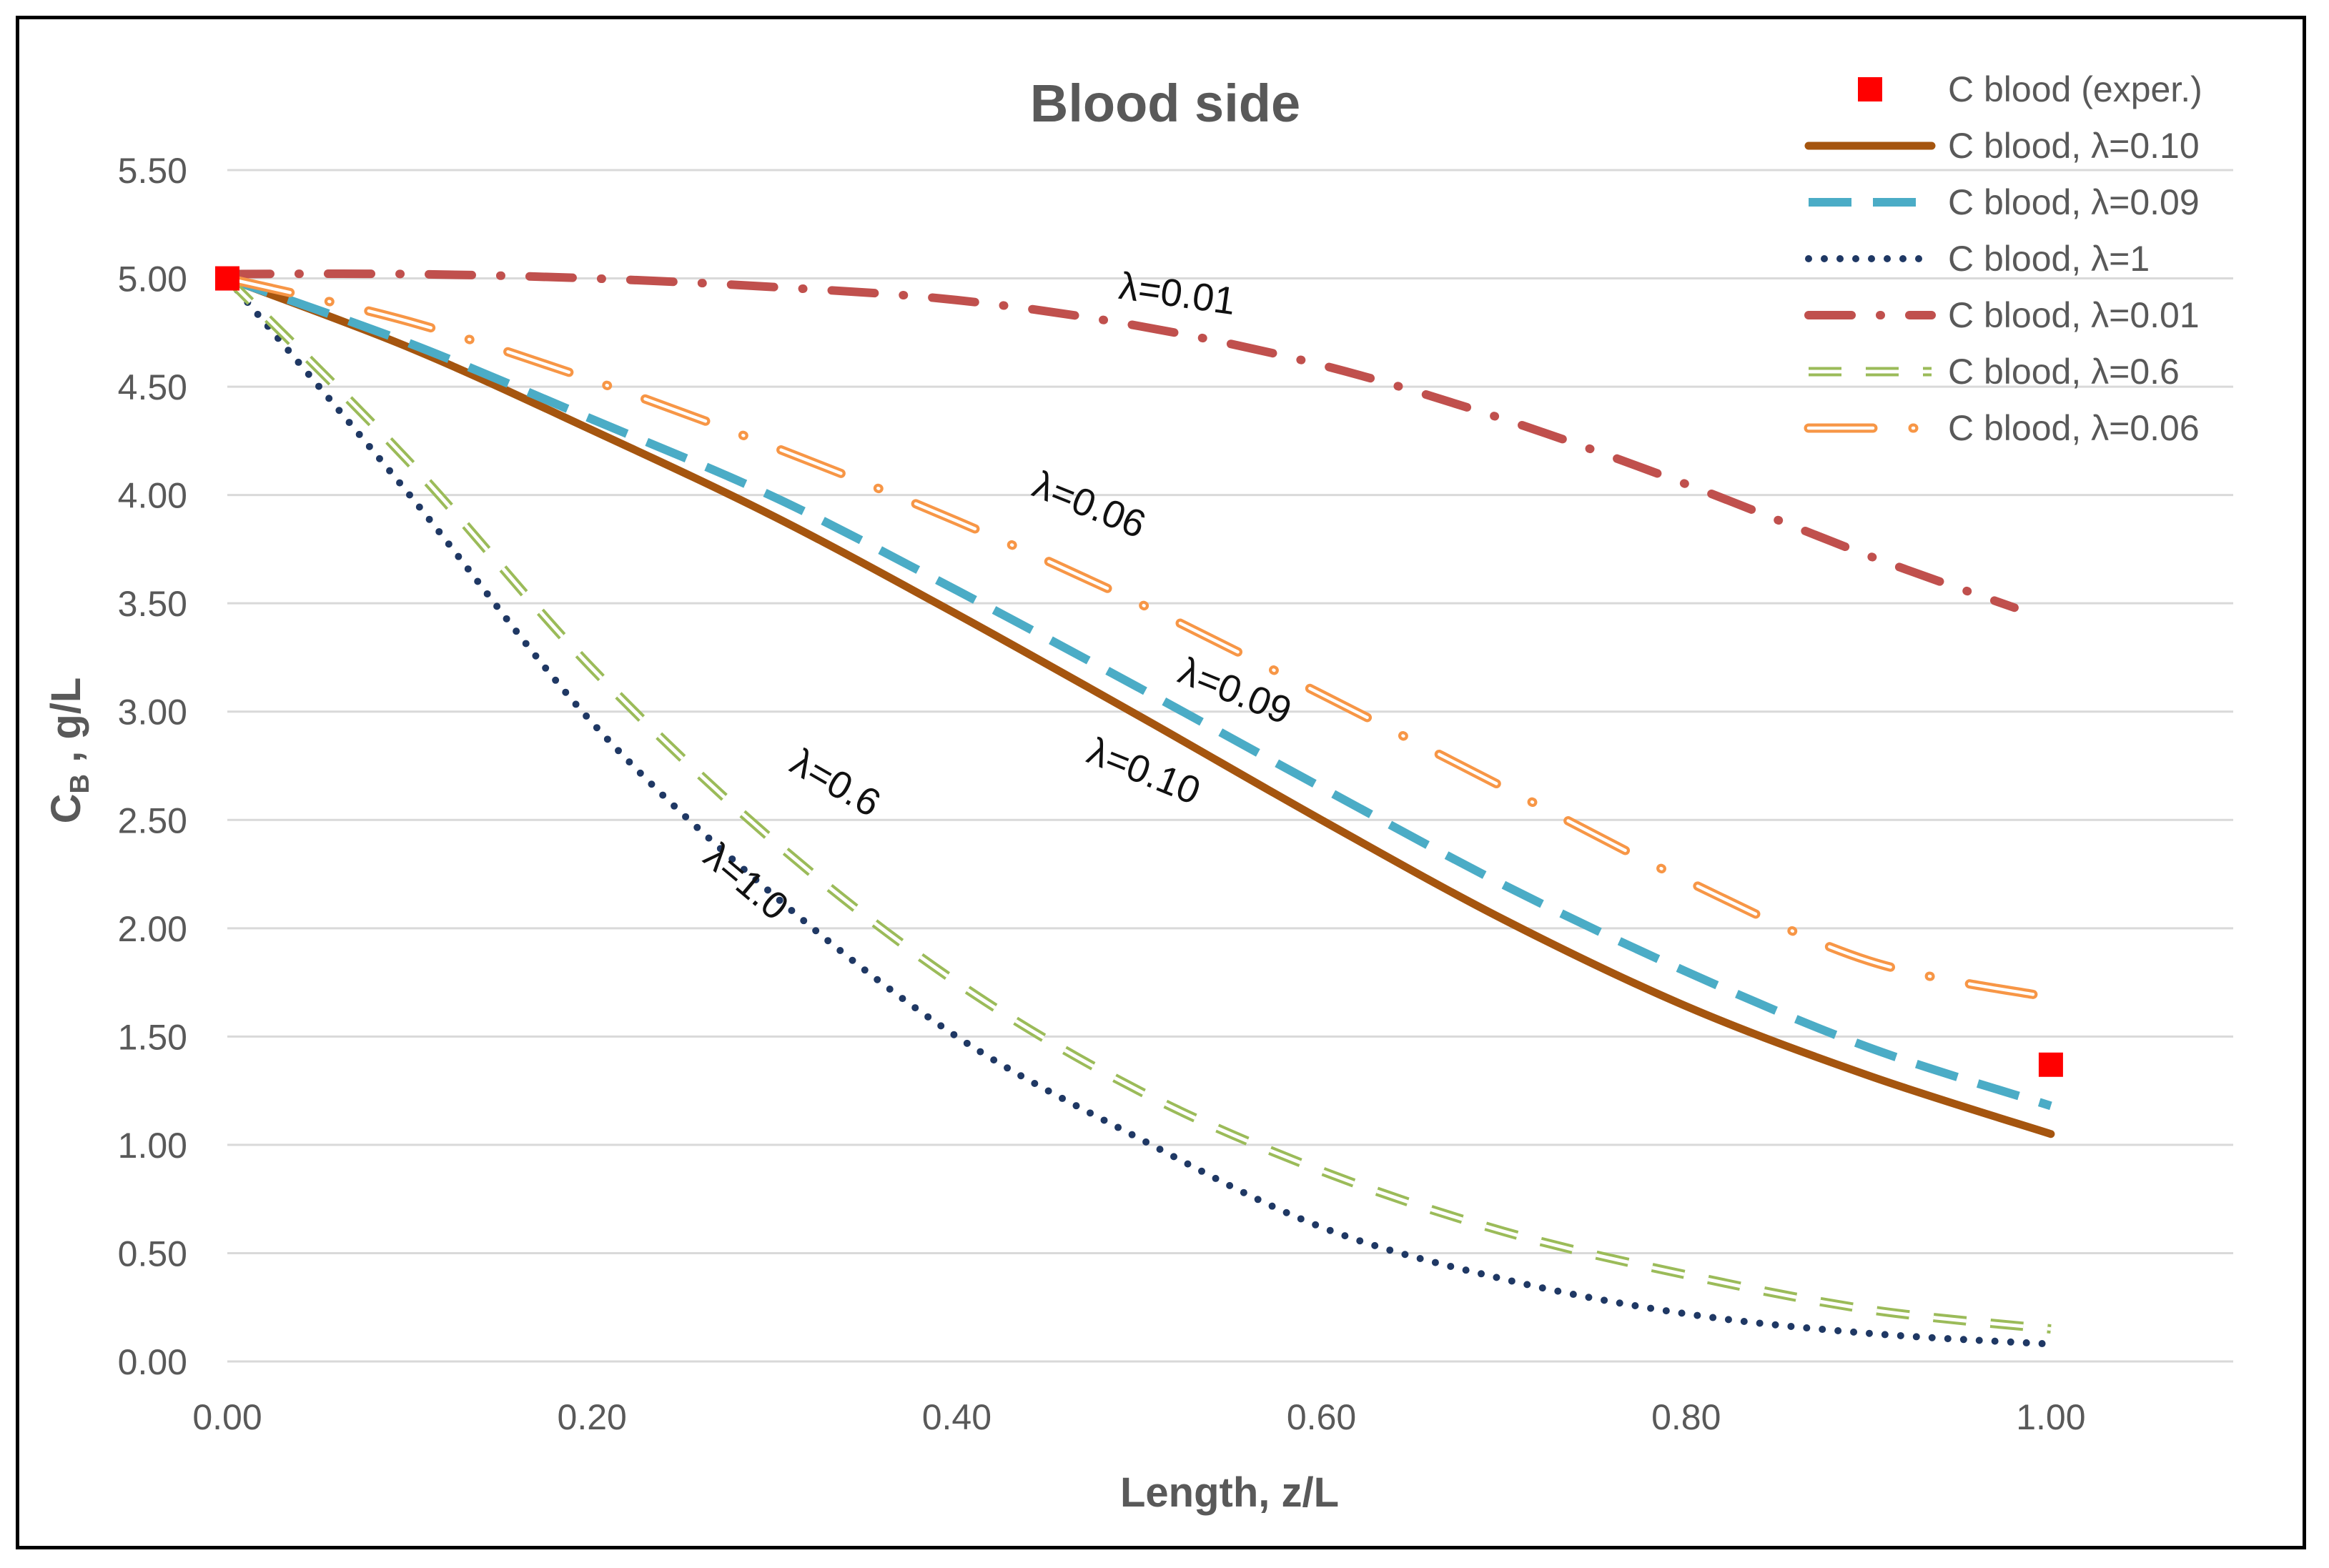  What do you see at coordinates (2049, 259) in the screenshot?
I see `legend-label: C blood, λ=1` at bounding box center [2049, 259].